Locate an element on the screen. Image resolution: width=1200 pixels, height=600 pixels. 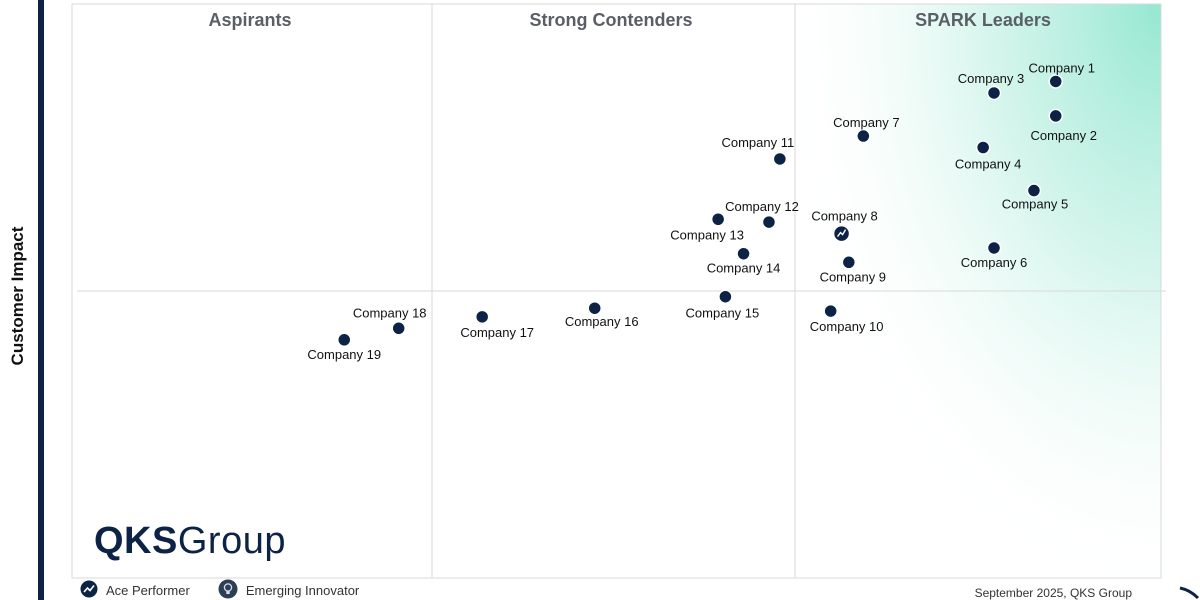
point-company-2: Company 2 is located at coordinates (1063, 125).